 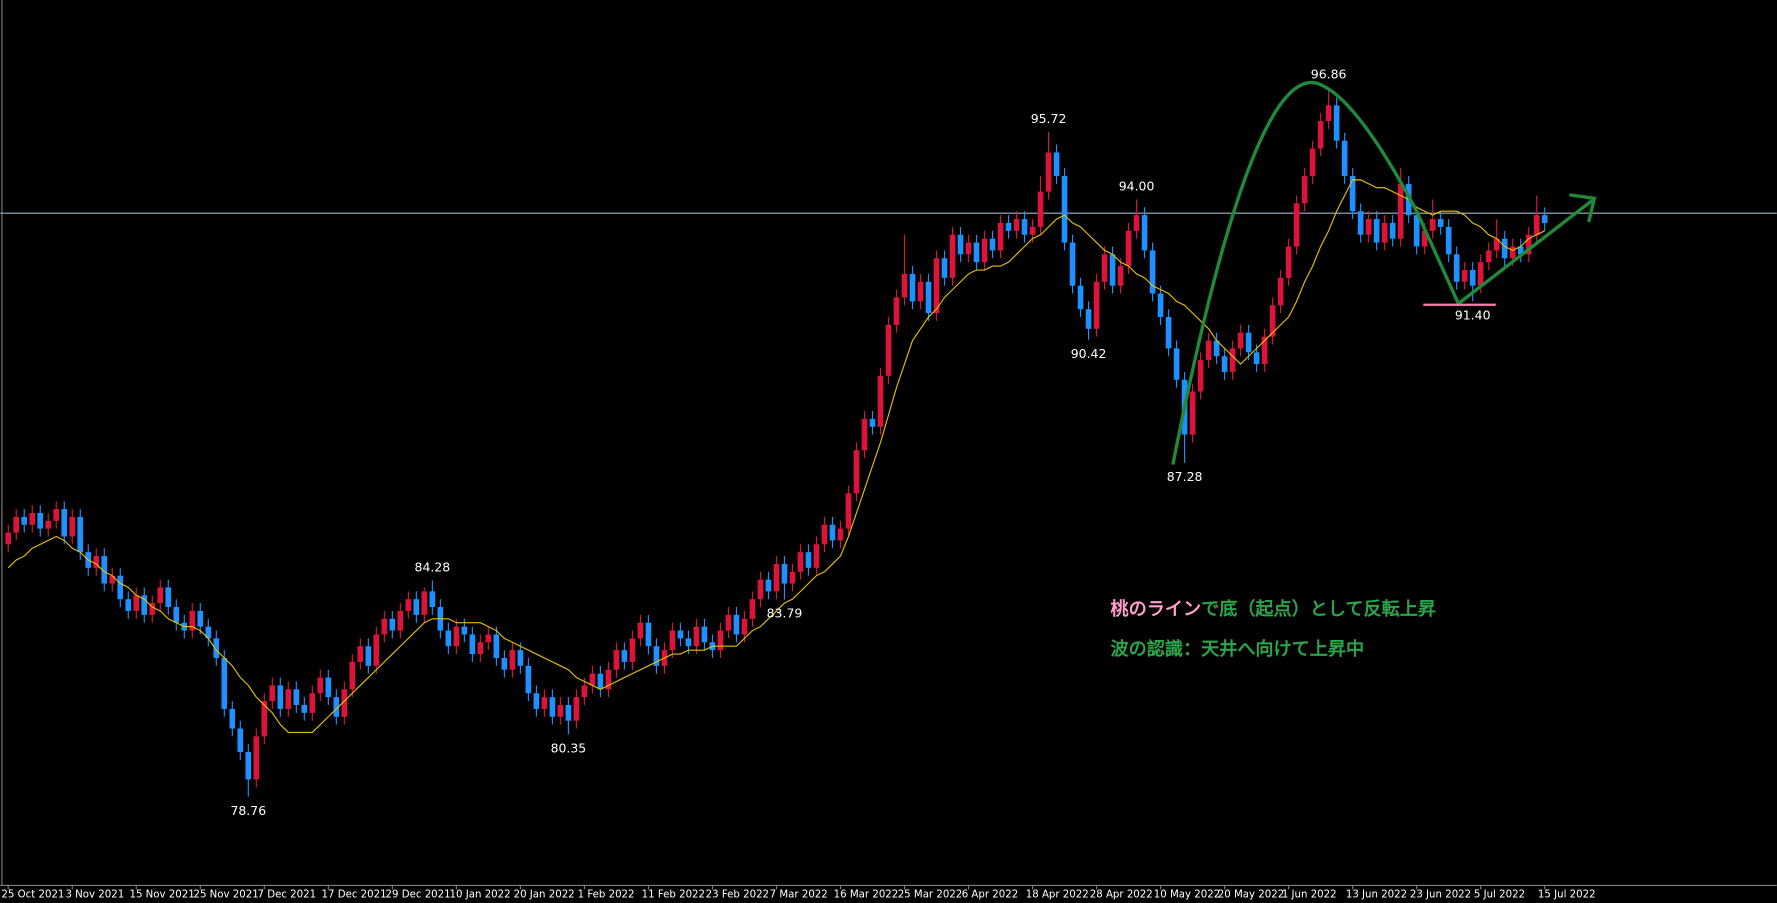 I want to click on x-tick-label: 29 Dec 2021, so click(x=418, y=894).